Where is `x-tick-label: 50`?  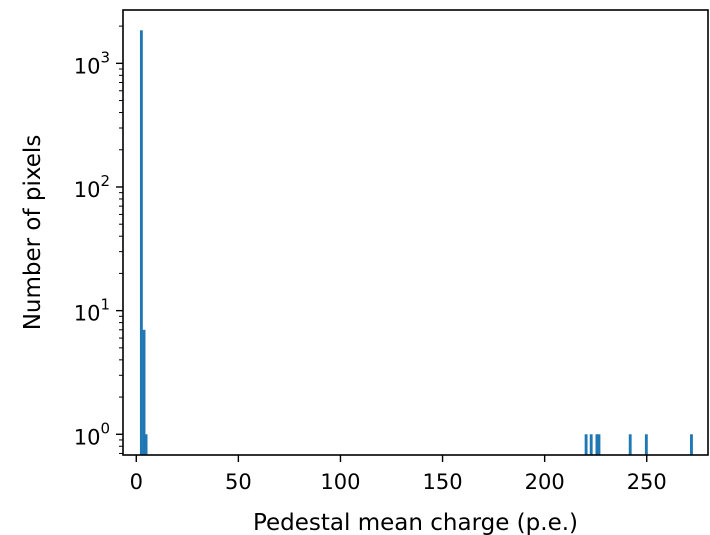 x-tick-label: 50 is located at coordinates (238, 482).